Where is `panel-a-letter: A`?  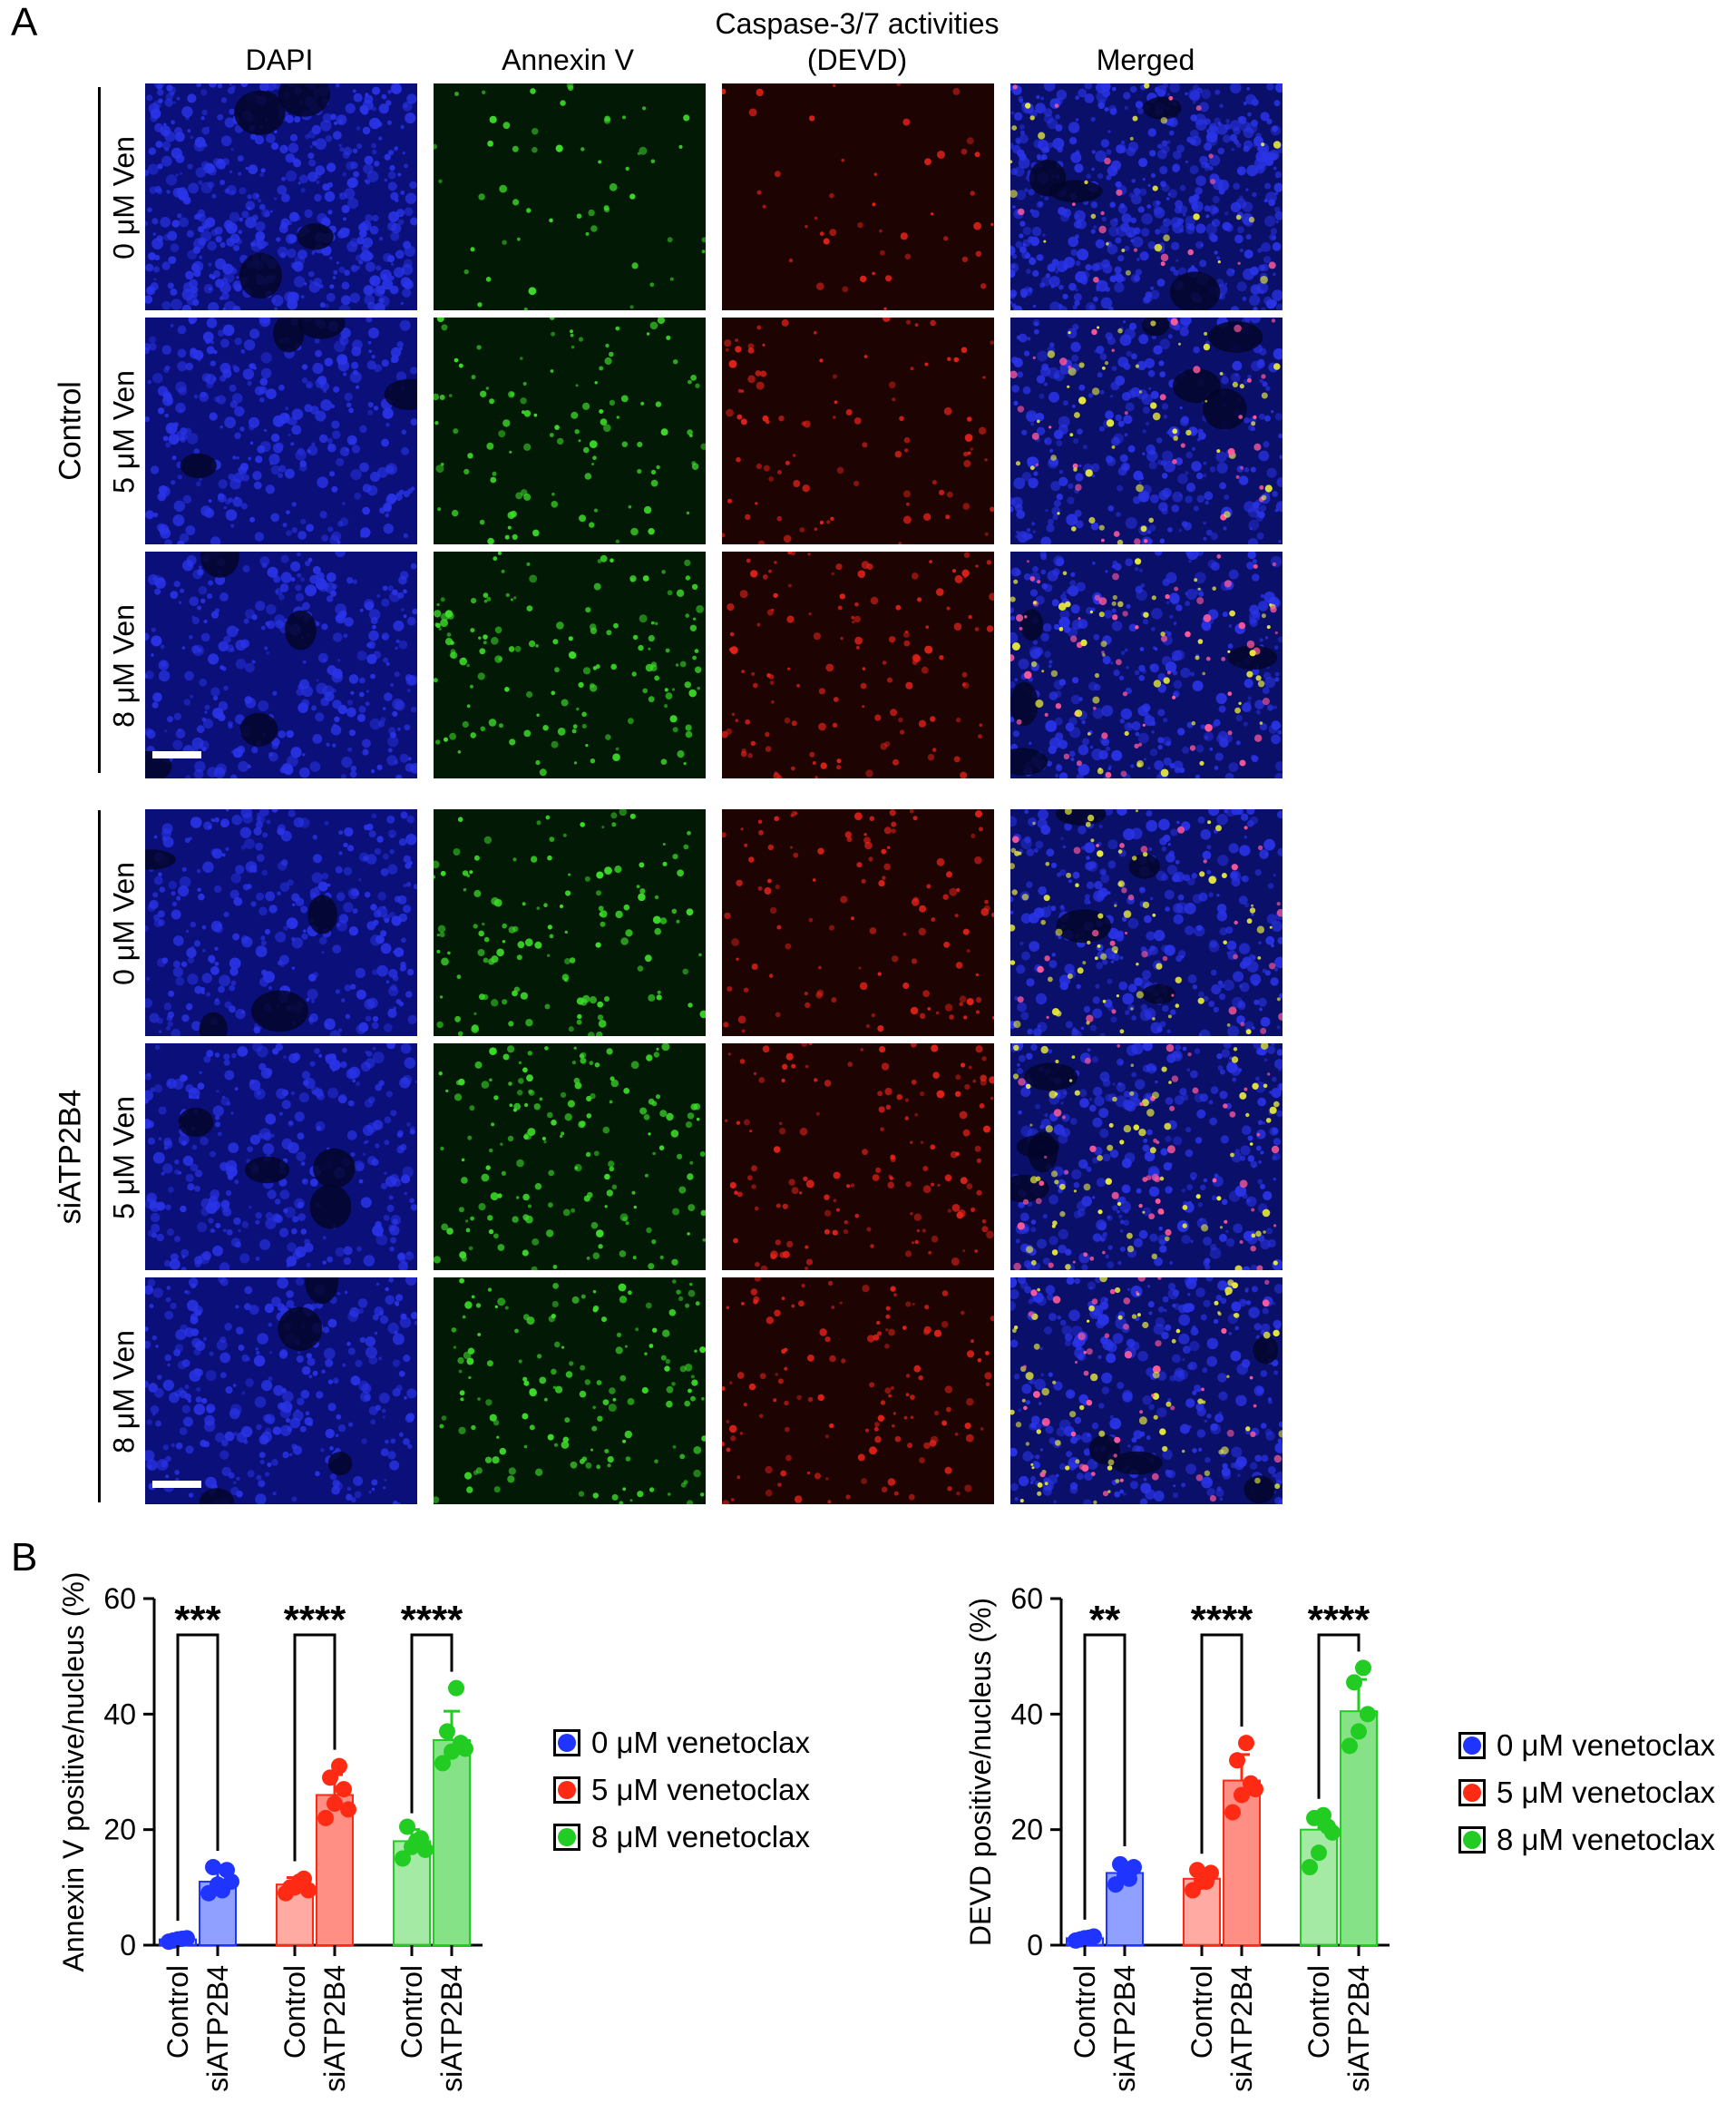
panel-a-letter: A is located at coordinates (24, 22).